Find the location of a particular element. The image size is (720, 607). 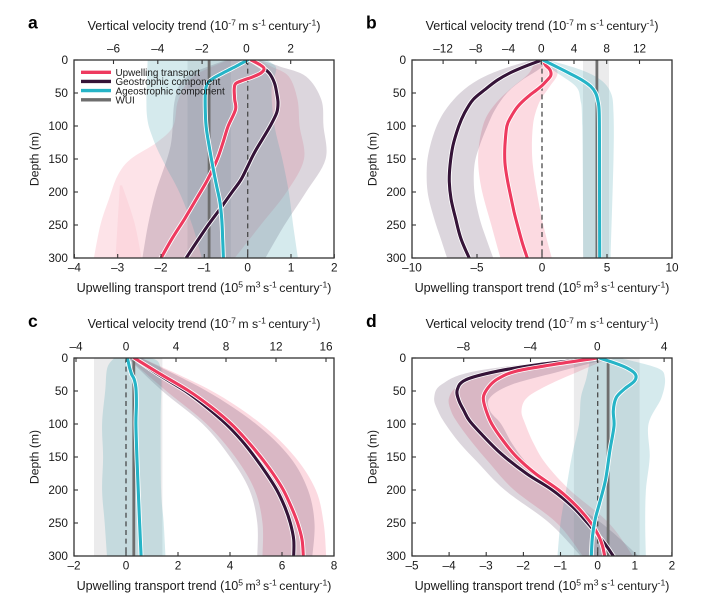

svg-text: b is located at coordinates (371, 23).